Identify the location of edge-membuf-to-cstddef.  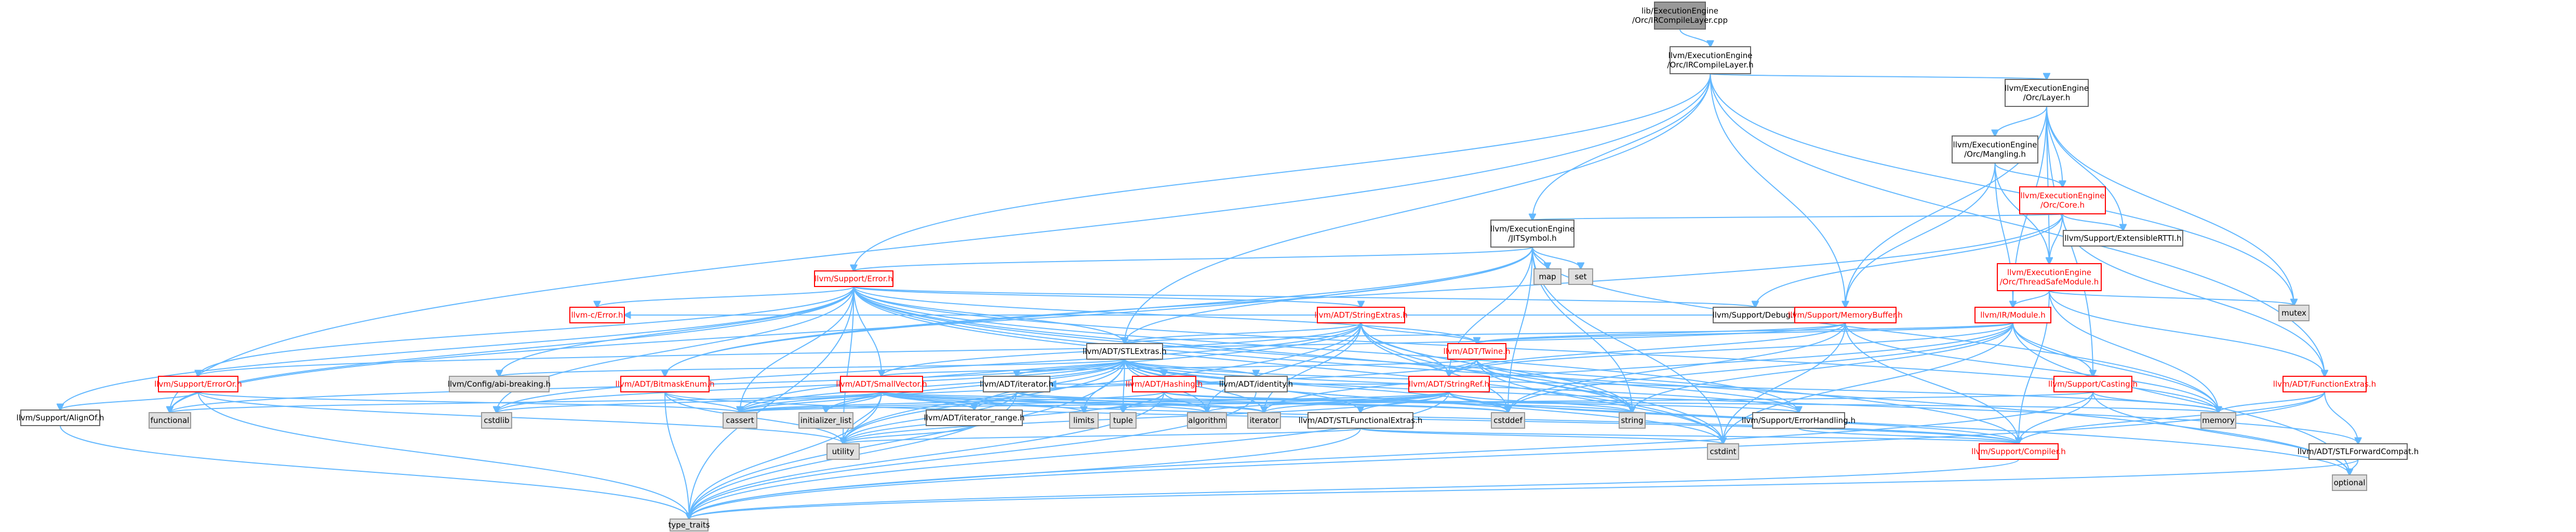
(1677, 368).